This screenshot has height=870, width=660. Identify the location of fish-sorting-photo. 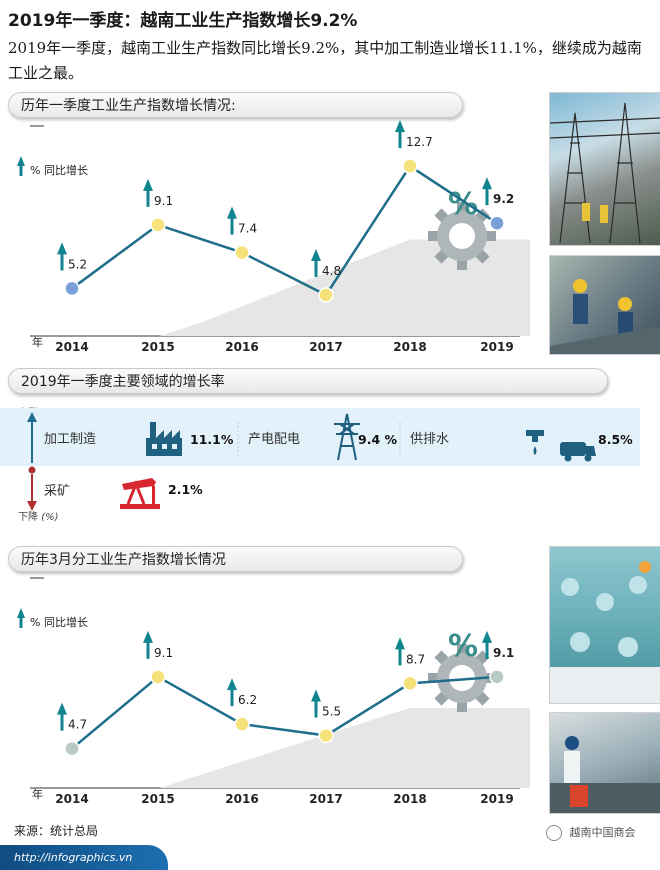
(604, 763).